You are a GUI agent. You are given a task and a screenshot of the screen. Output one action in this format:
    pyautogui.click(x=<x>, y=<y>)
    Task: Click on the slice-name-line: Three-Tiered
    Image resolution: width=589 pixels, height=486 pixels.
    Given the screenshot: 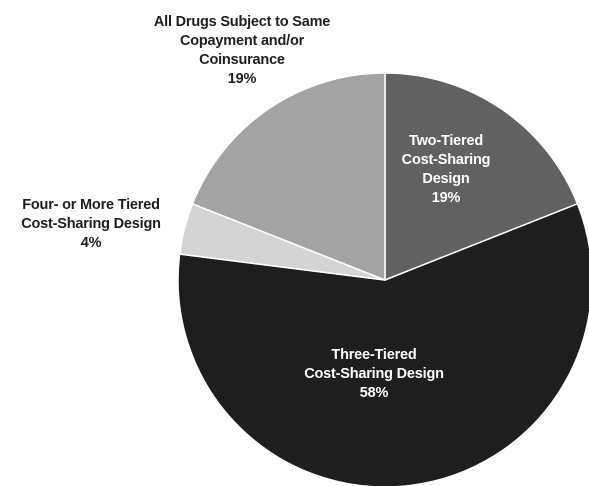 What is the action you would take?
    pyautogui.click(x=373, y=355)
    